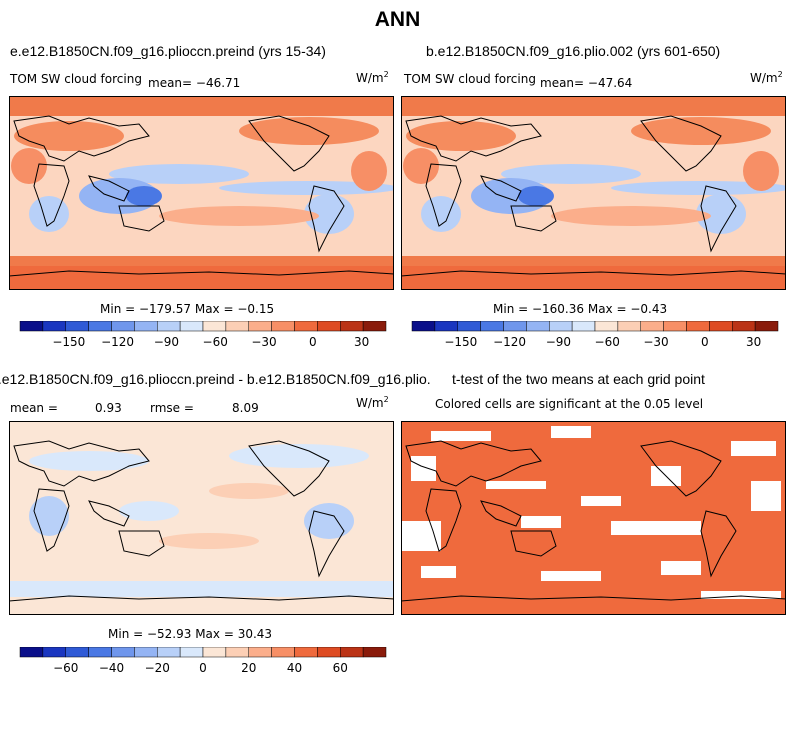 The width and height of the screenshot is (795, 733). What do you see at coordinates (201, 196) in the screenshot?
I see `panel1-coastlines` at bounding box center [201, 196].